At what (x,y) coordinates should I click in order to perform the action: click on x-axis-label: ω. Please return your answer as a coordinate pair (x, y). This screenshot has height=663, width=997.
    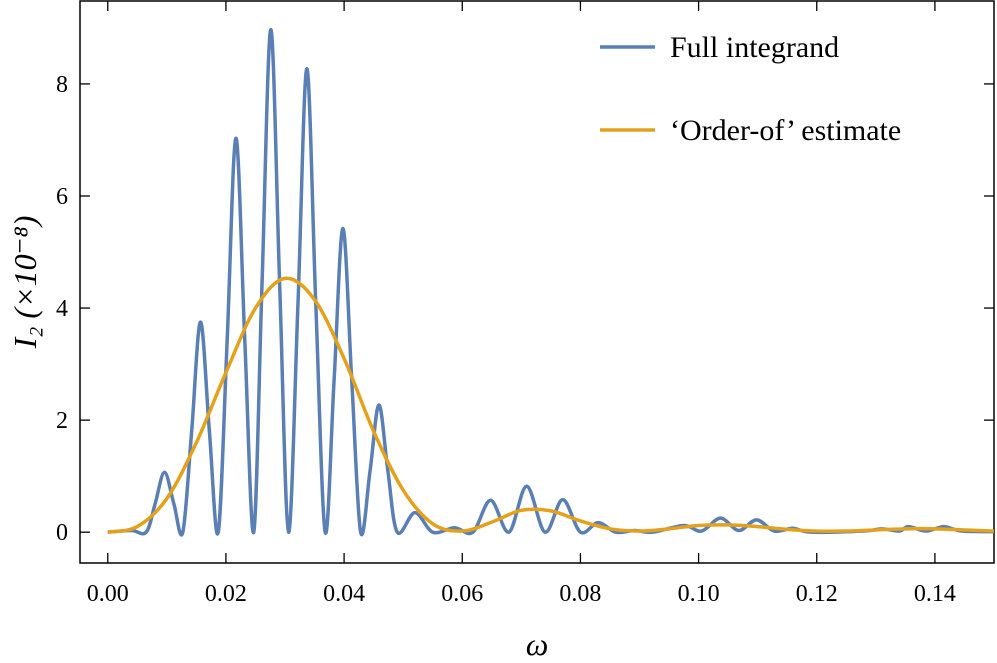
    Looking at the image, I should click on (537, 644).